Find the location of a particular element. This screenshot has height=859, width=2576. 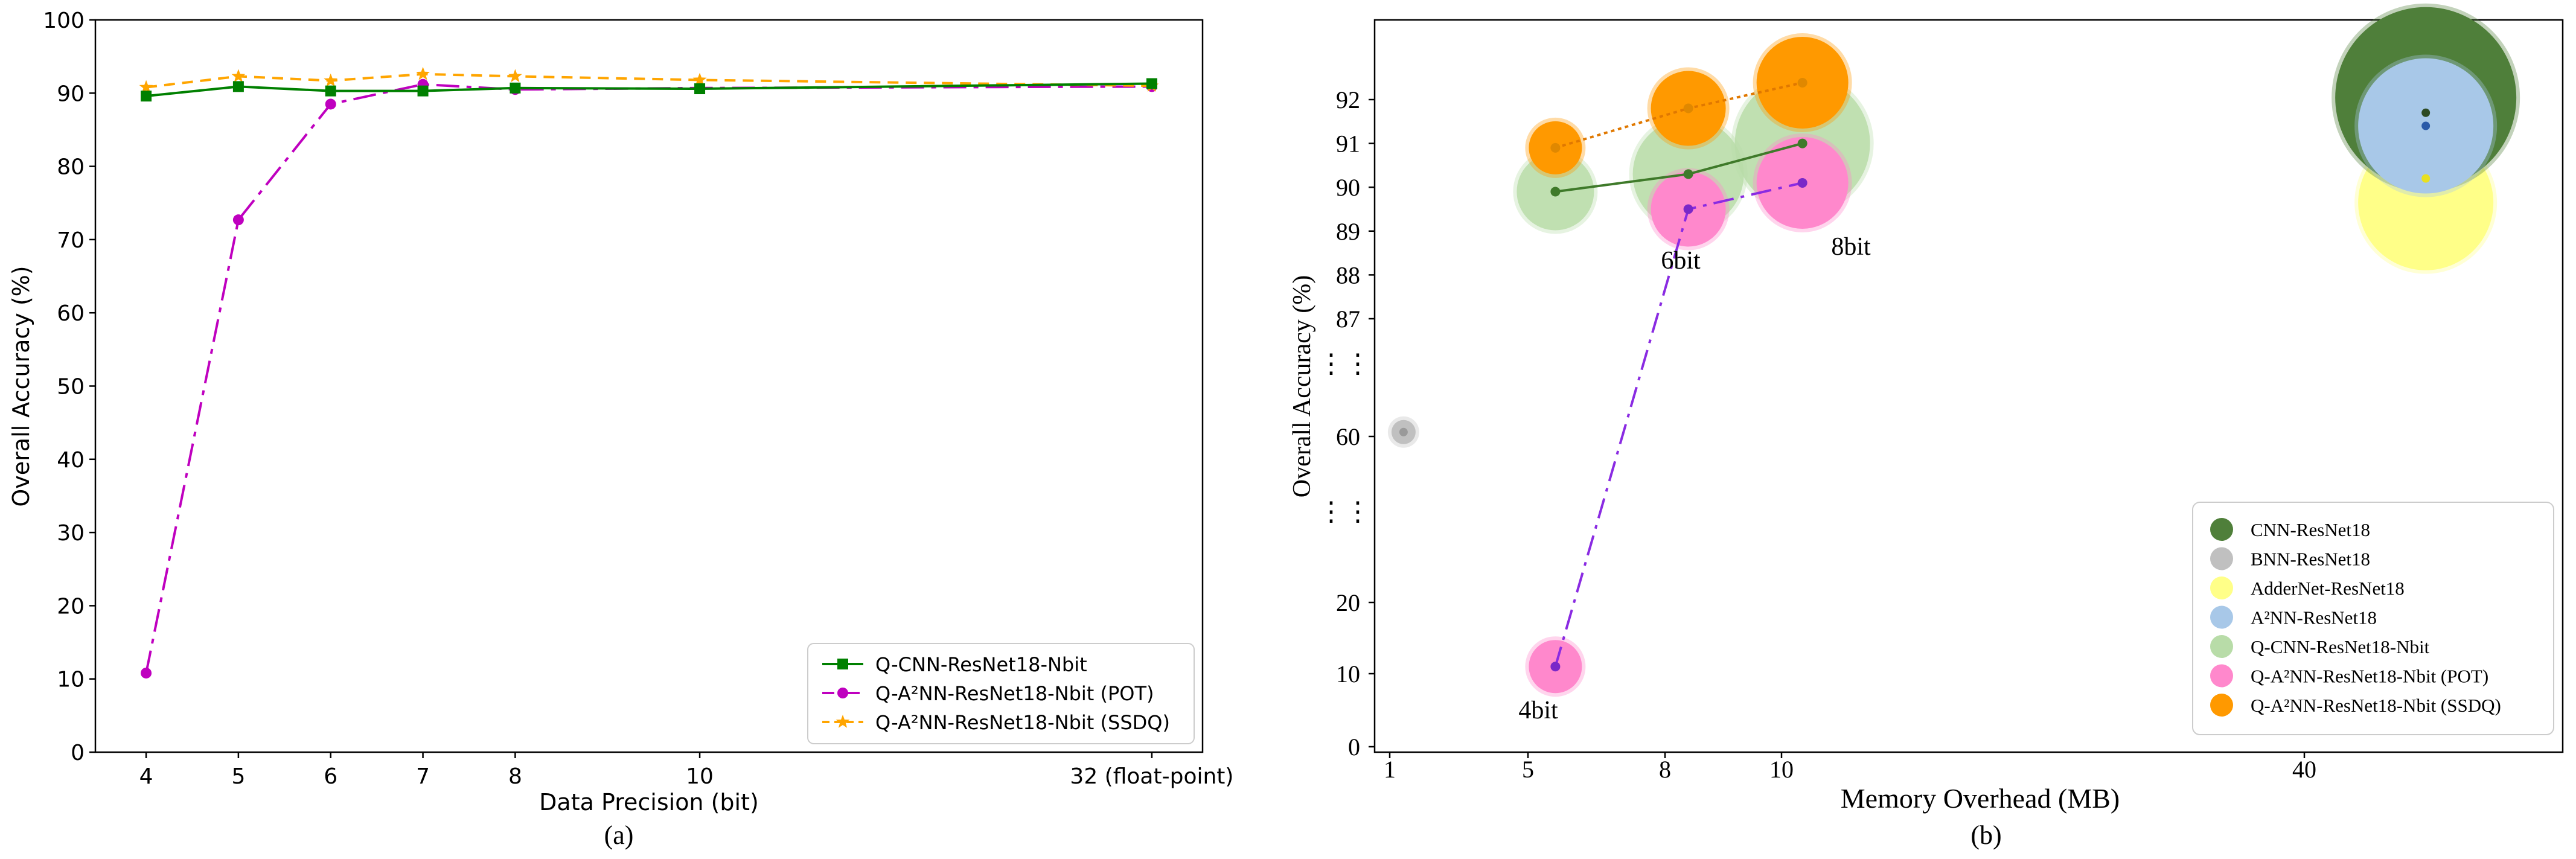

panel-a-y-label: Overall Accuracy (%) is located at coordinates (21, 386).